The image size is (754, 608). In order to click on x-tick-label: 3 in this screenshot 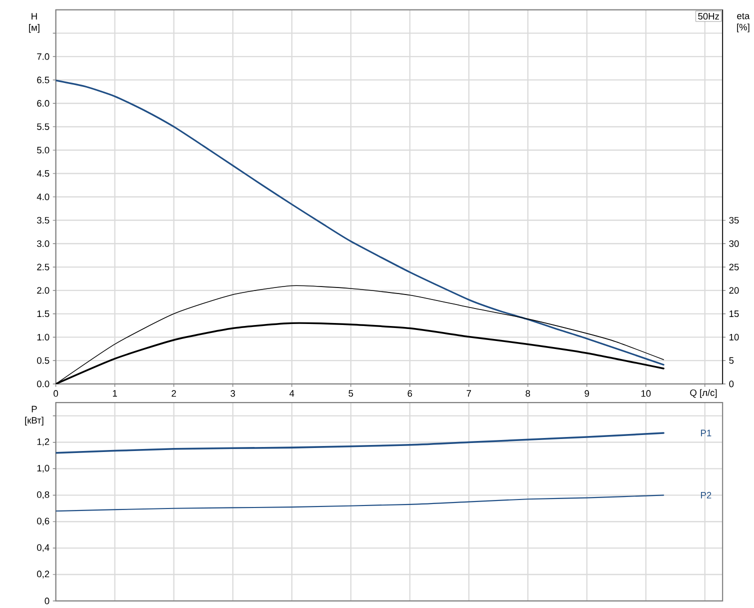, I will do `click(233, 393)`.